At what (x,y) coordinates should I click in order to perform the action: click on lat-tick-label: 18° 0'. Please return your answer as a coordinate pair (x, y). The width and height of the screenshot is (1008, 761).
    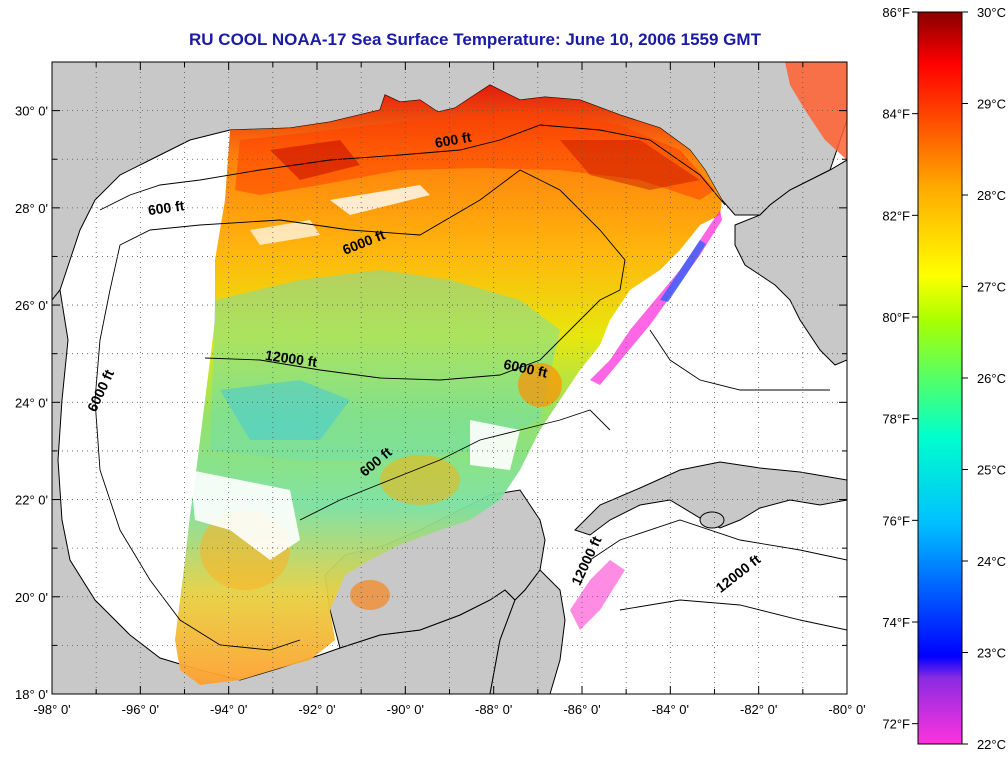
    Looking at the image, I should click on (31, 694).